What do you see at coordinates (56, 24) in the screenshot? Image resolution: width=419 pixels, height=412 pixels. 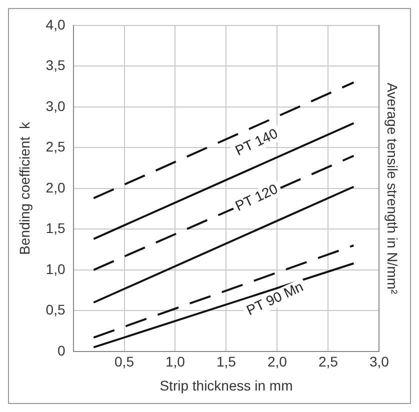 I see `y-tick-label: 4,0` at bounding box center [56, 24].